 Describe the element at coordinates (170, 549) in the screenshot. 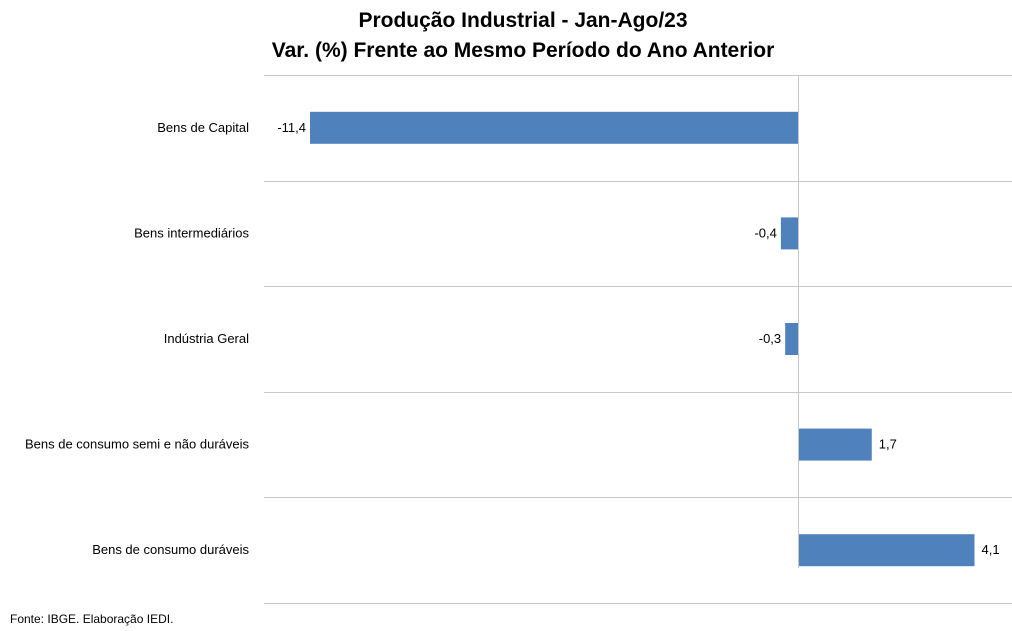

I see `category-label: Bens de consumo duráveis` at that location.